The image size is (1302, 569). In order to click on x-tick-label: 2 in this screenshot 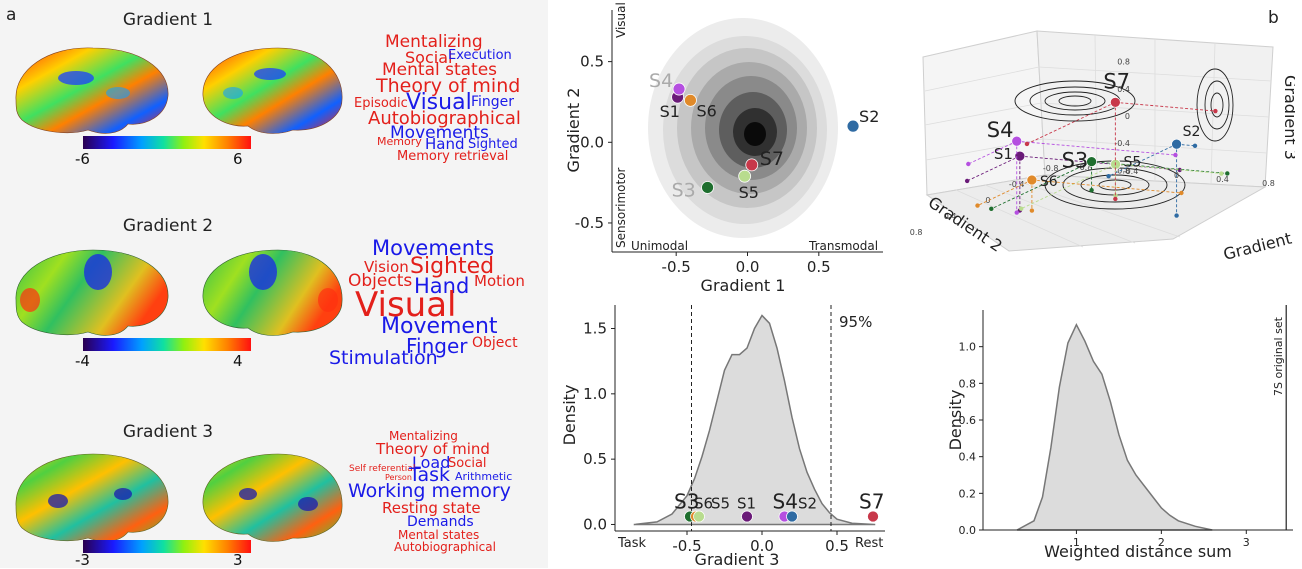, I will do `click(1161, 542)`.